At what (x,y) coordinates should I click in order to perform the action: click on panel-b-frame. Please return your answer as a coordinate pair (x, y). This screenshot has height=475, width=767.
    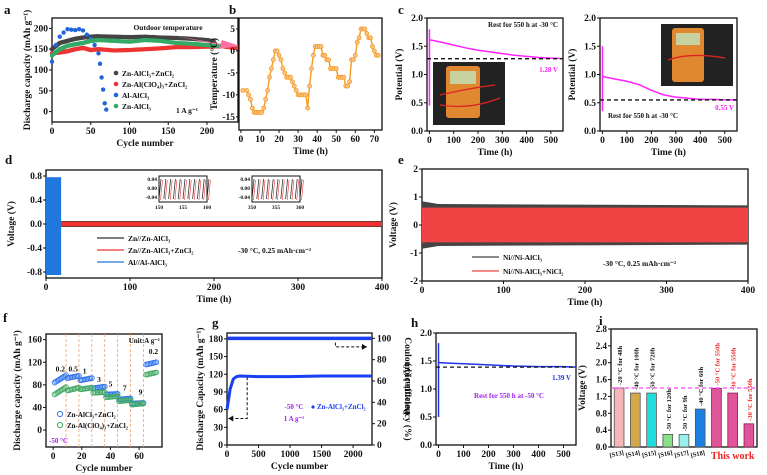
    Looking at the image, I should click on (310, 74).